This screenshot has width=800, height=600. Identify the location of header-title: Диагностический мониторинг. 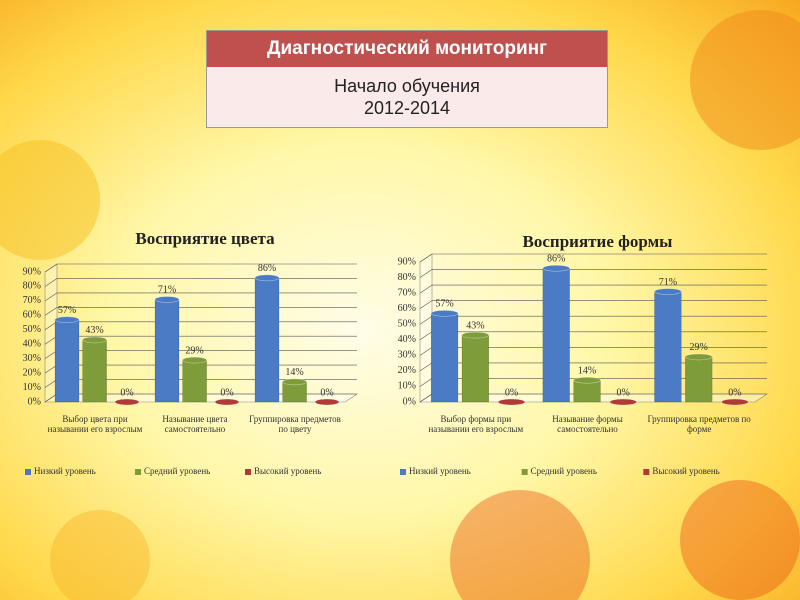
(407, 49).